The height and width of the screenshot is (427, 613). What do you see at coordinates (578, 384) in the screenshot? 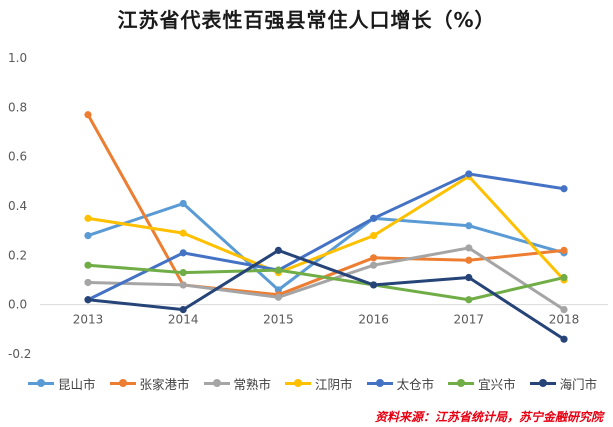
I see `legend-label: 海门市` at bounding box center [578, 384].